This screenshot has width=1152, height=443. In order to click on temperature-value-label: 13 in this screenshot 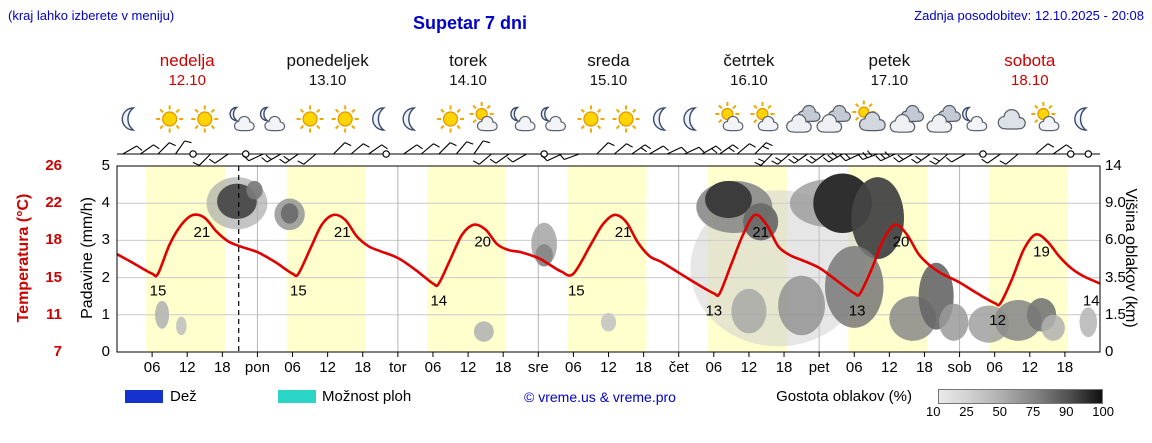, I will do `click(857, 310)`.